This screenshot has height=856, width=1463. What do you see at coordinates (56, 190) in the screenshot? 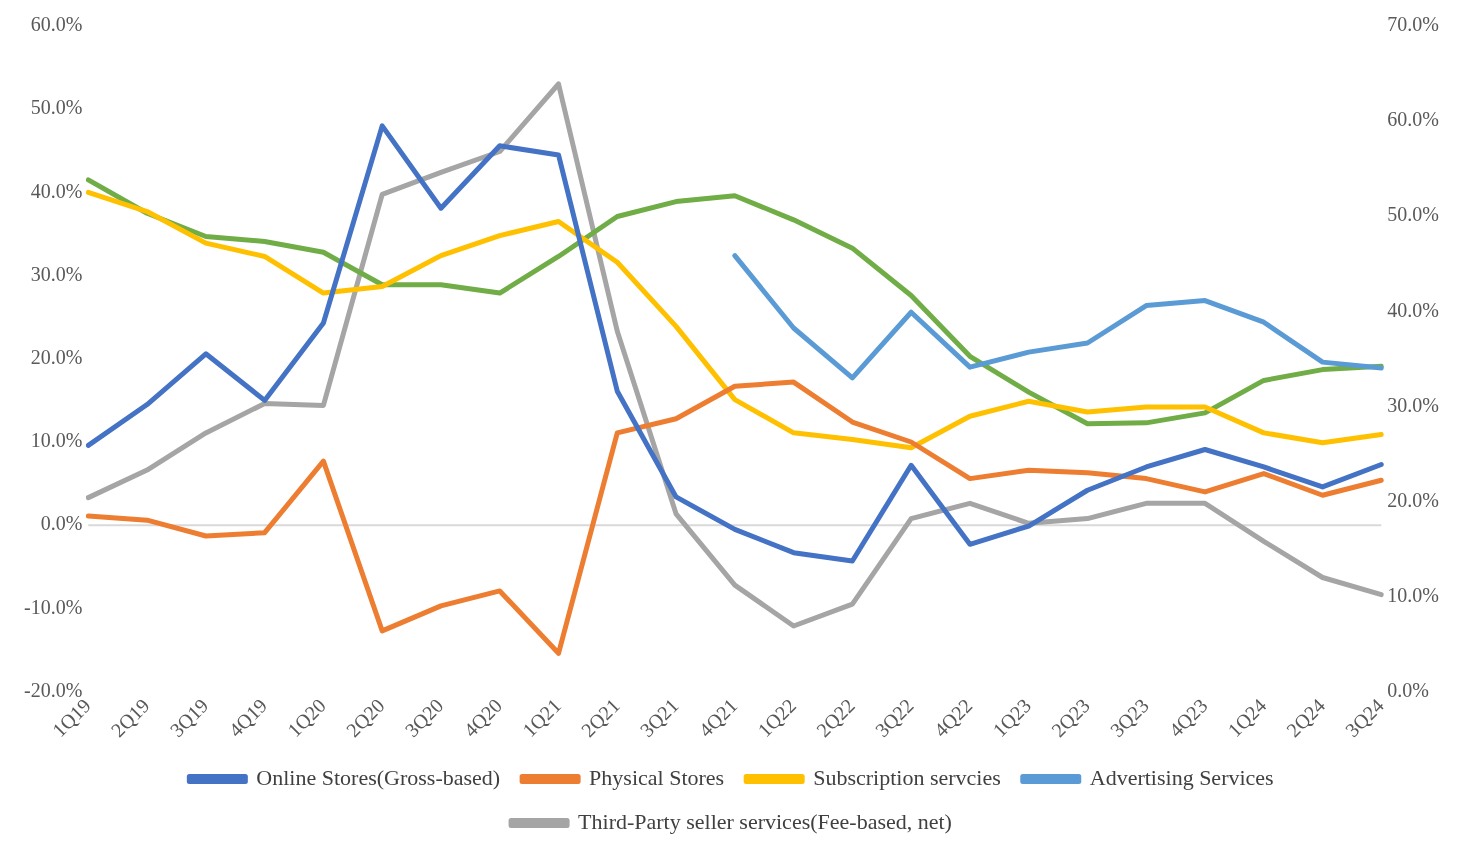
I see `y-tick-label: 40.0%` at bounding box center [56, 190].